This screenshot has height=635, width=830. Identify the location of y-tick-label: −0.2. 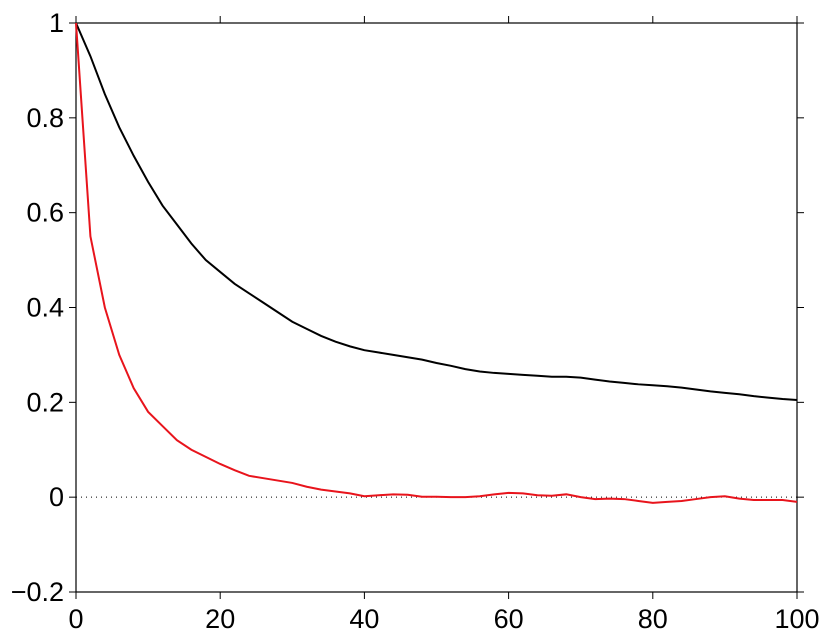
(37, 592).